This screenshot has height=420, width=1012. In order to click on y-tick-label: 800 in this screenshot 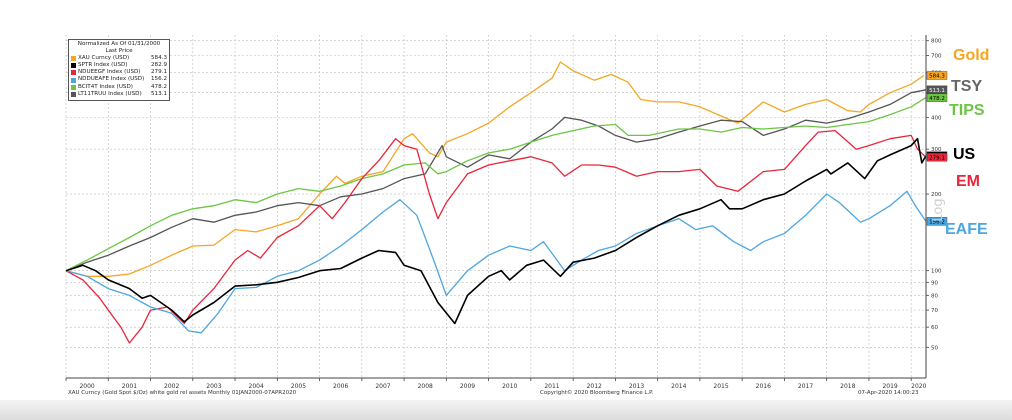, I will do `click(936, 42)`.